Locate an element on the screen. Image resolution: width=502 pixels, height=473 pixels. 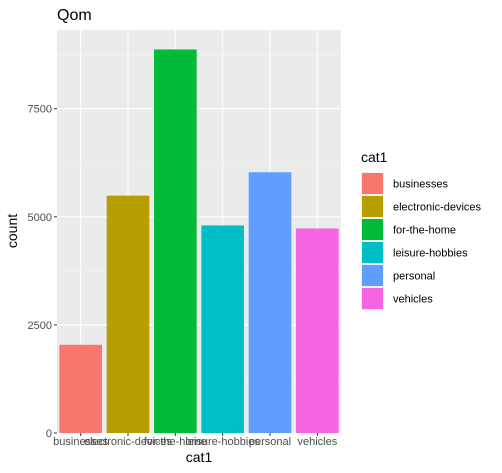
x-tick-label: vehicles is located at coordinates (317, 442).